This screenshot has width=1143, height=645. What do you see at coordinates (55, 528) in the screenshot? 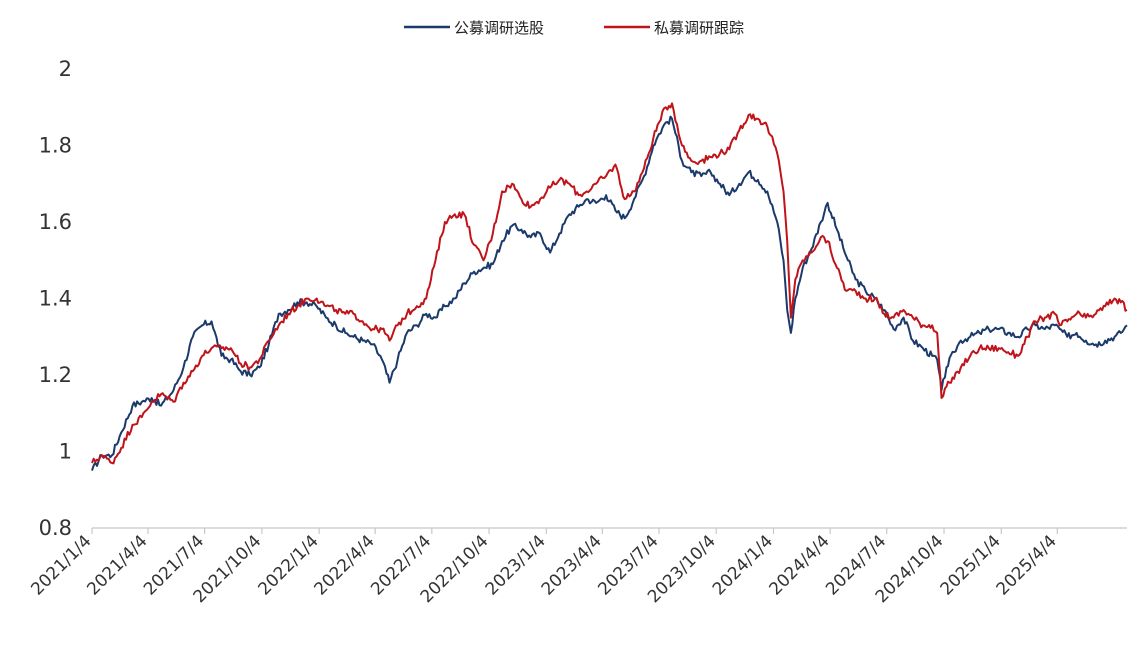
I see `y-tick-label: 0.8` at bounding box center [55, 528].